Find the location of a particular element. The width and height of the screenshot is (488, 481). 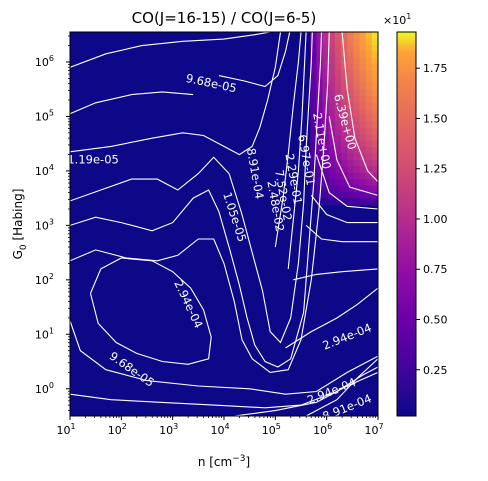

x-axis: 10¹ 10² 10³ 10⁴ 10⁵ 10⁶ 10⁷ is located at coordinates (220, 426).